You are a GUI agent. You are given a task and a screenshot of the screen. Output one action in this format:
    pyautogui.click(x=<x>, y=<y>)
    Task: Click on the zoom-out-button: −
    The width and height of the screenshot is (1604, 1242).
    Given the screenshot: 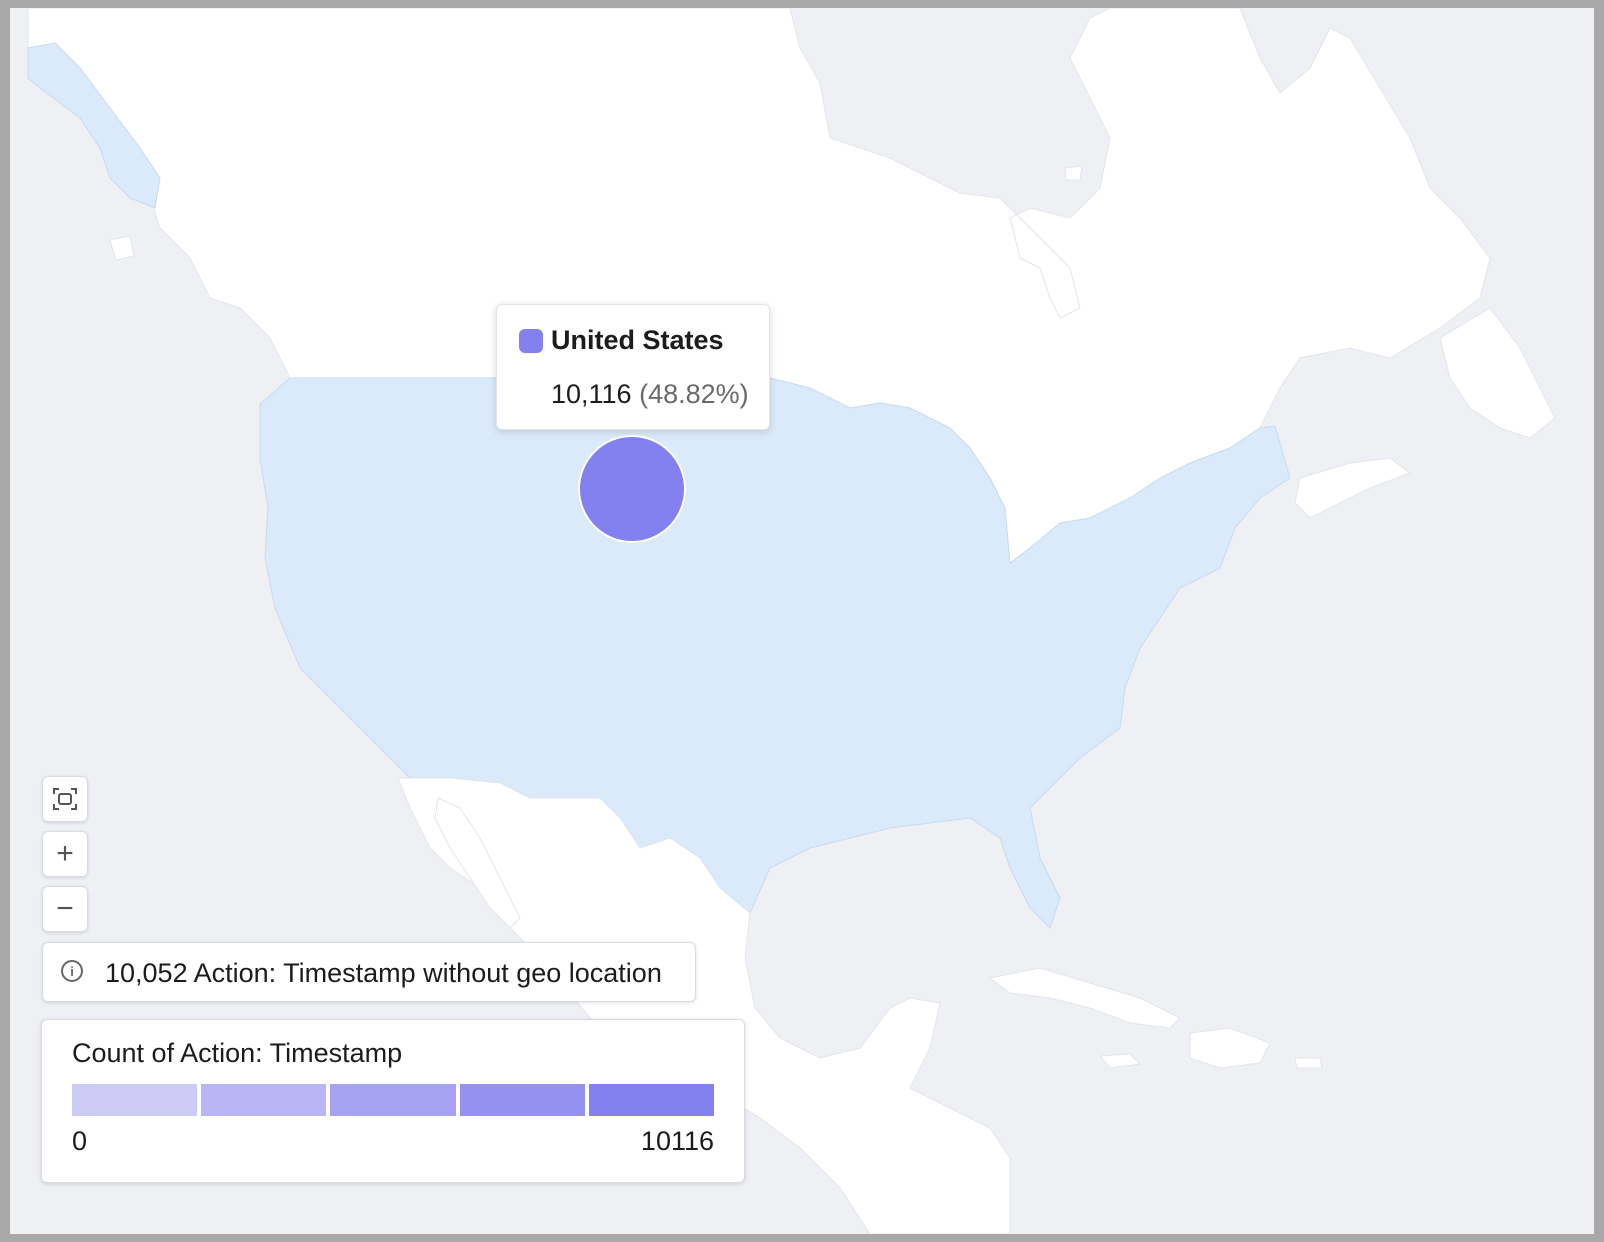 What is the action you would take?
    pyautogui.click(x=65, y=909)
    